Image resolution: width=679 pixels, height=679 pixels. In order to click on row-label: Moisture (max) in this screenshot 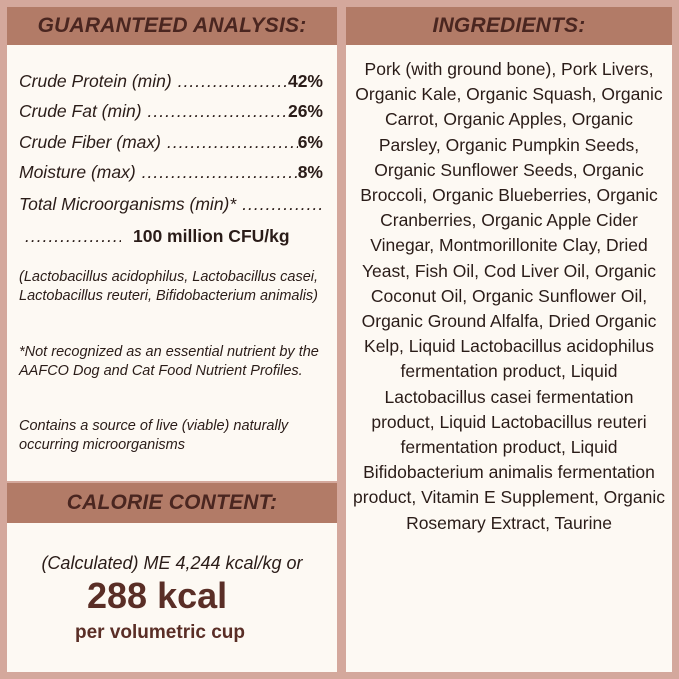, I will do `click(77, 172)`.